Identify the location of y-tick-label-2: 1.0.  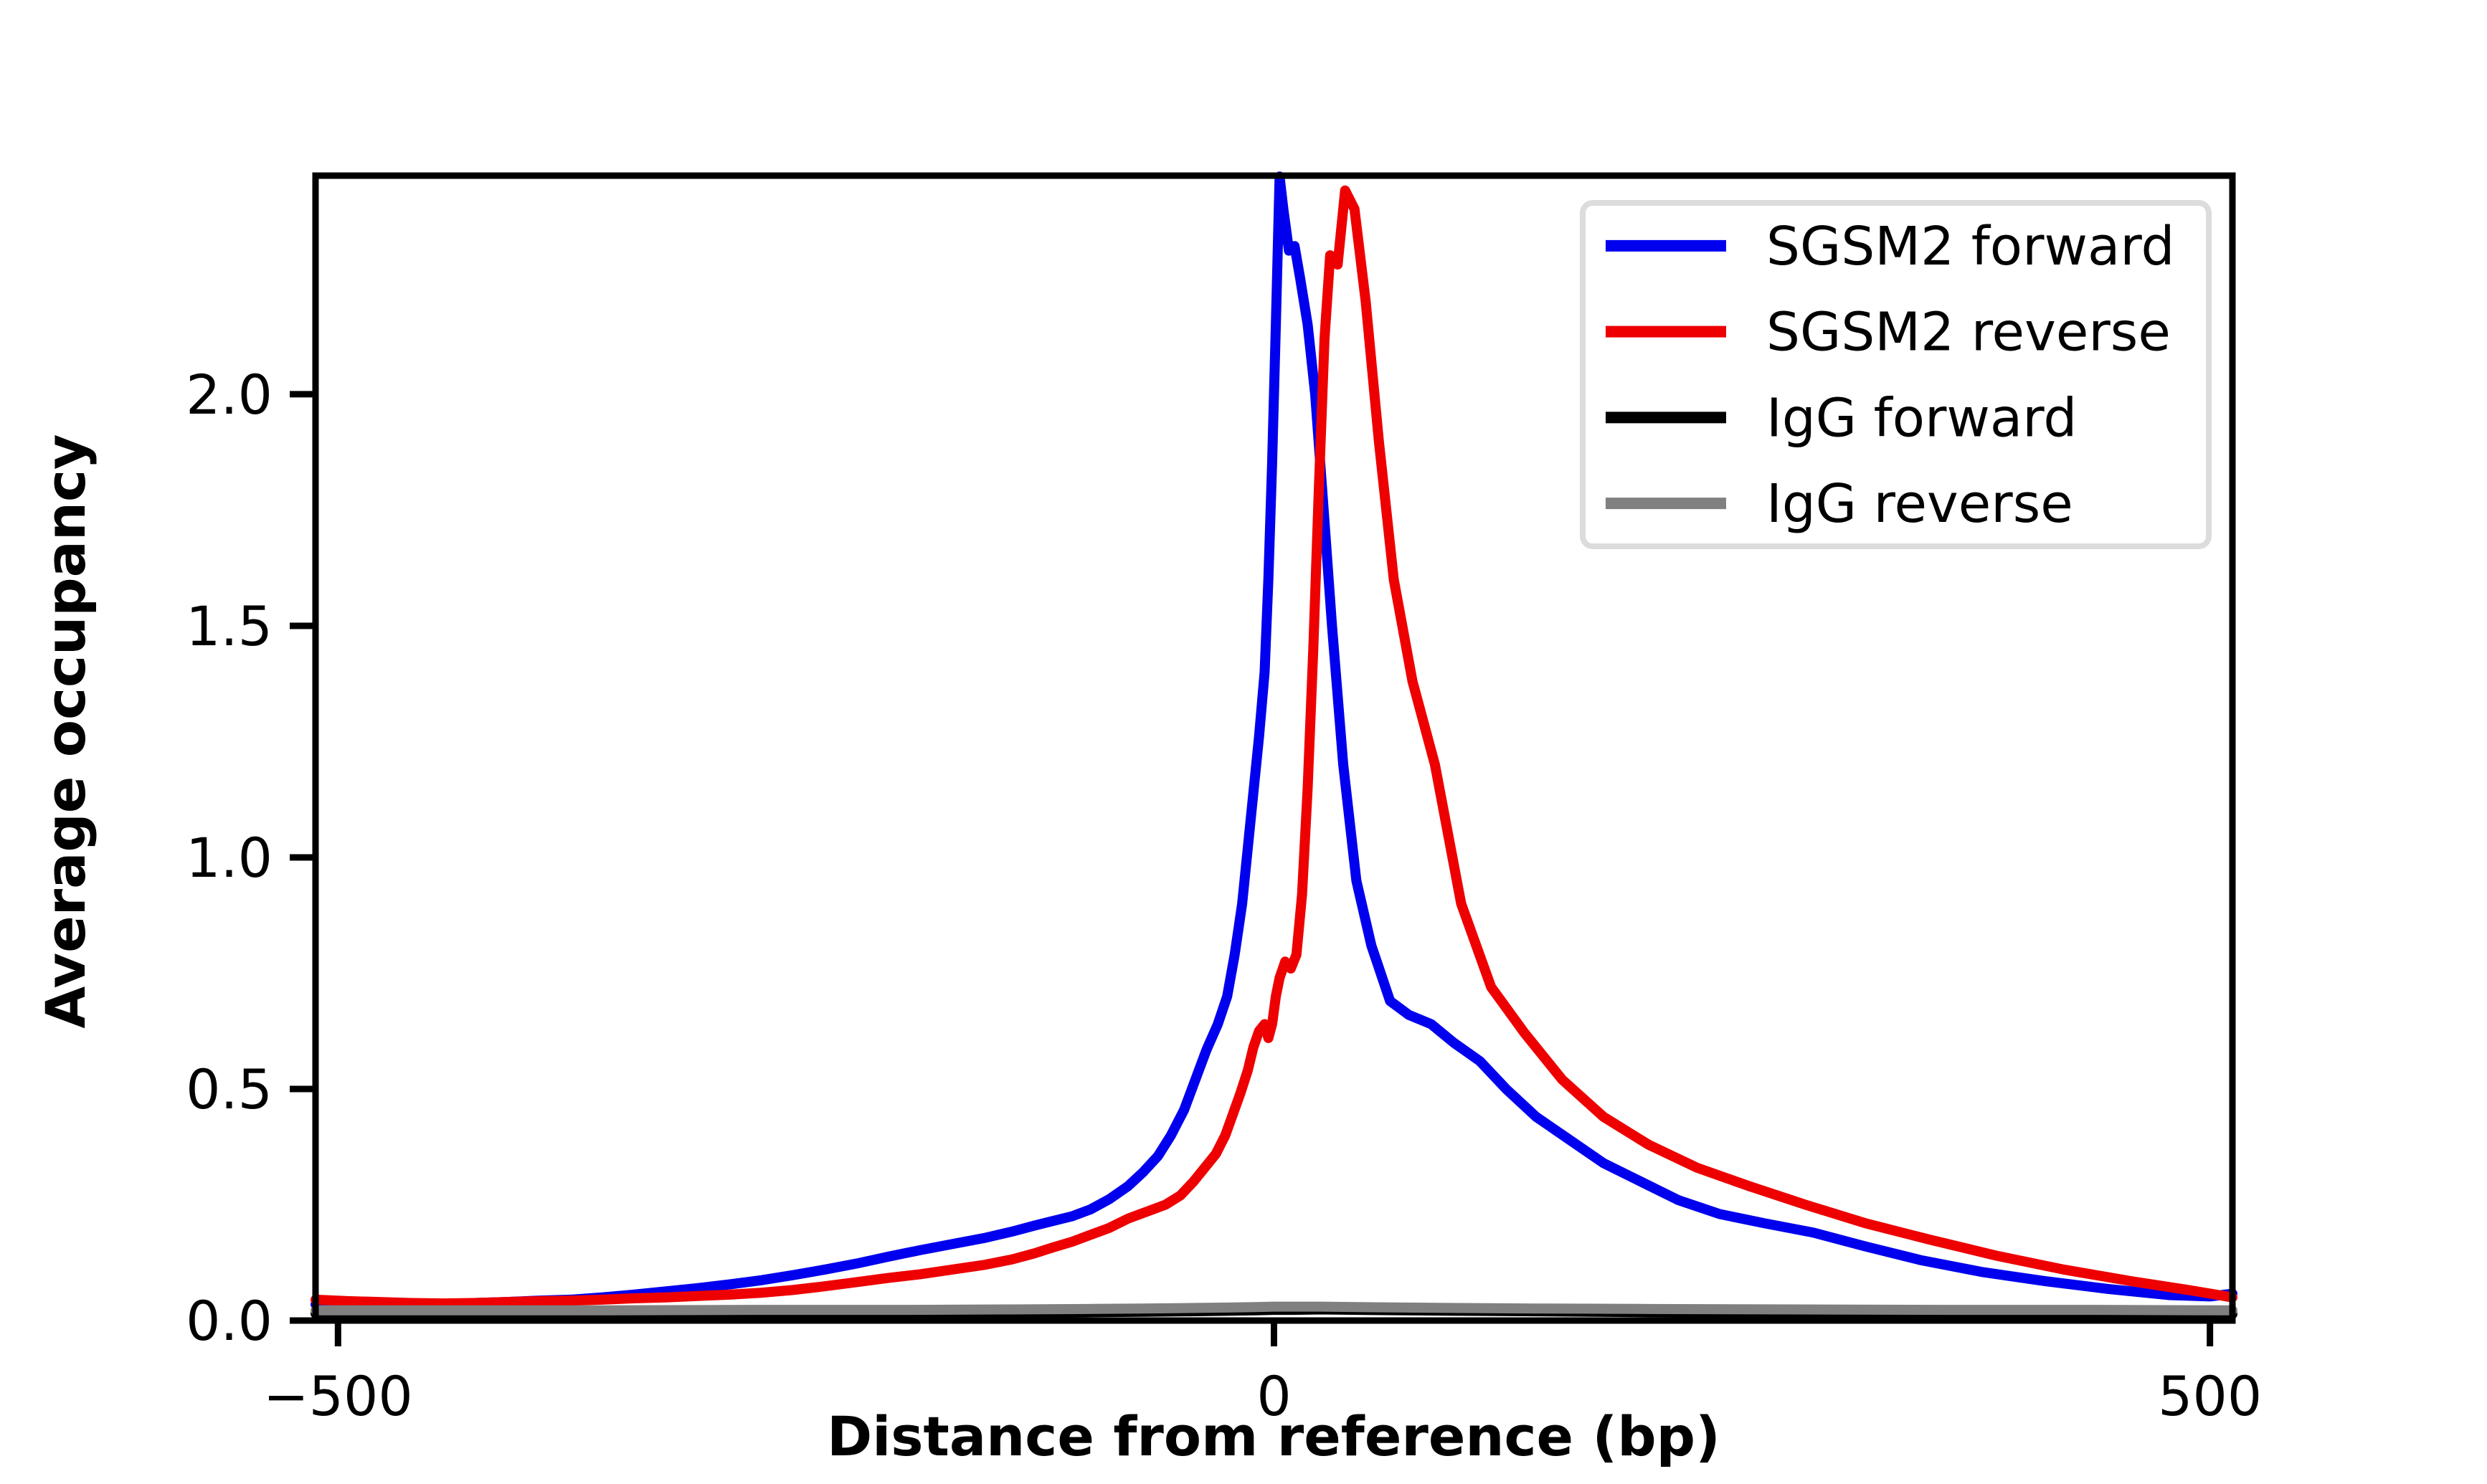
(230, 858).